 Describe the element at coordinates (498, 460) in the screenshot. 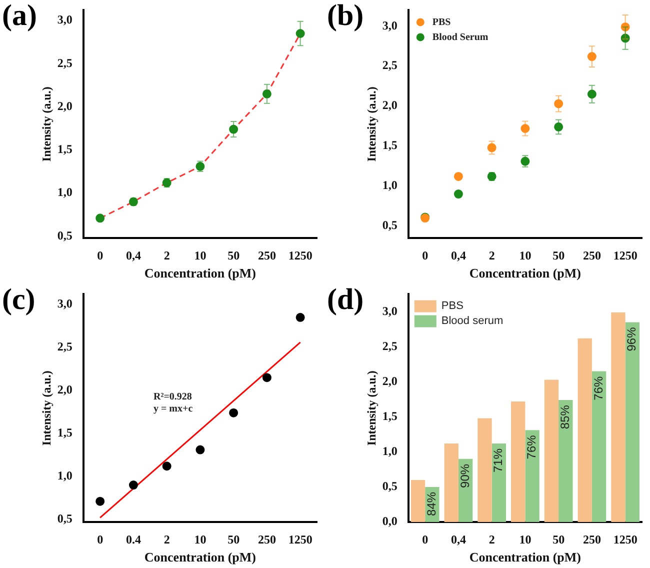

I see `annotation: 71%` at that location.